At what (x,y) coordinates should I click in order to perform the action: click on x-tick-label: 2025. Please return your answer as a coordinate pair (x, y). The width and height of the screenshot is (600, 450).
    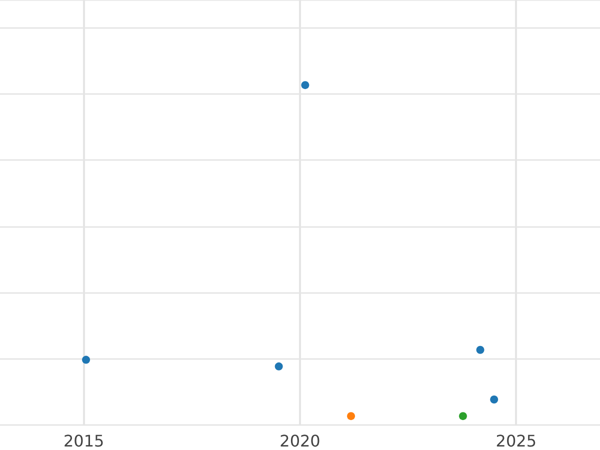
    Looking at the image, I should click on (516, 441).